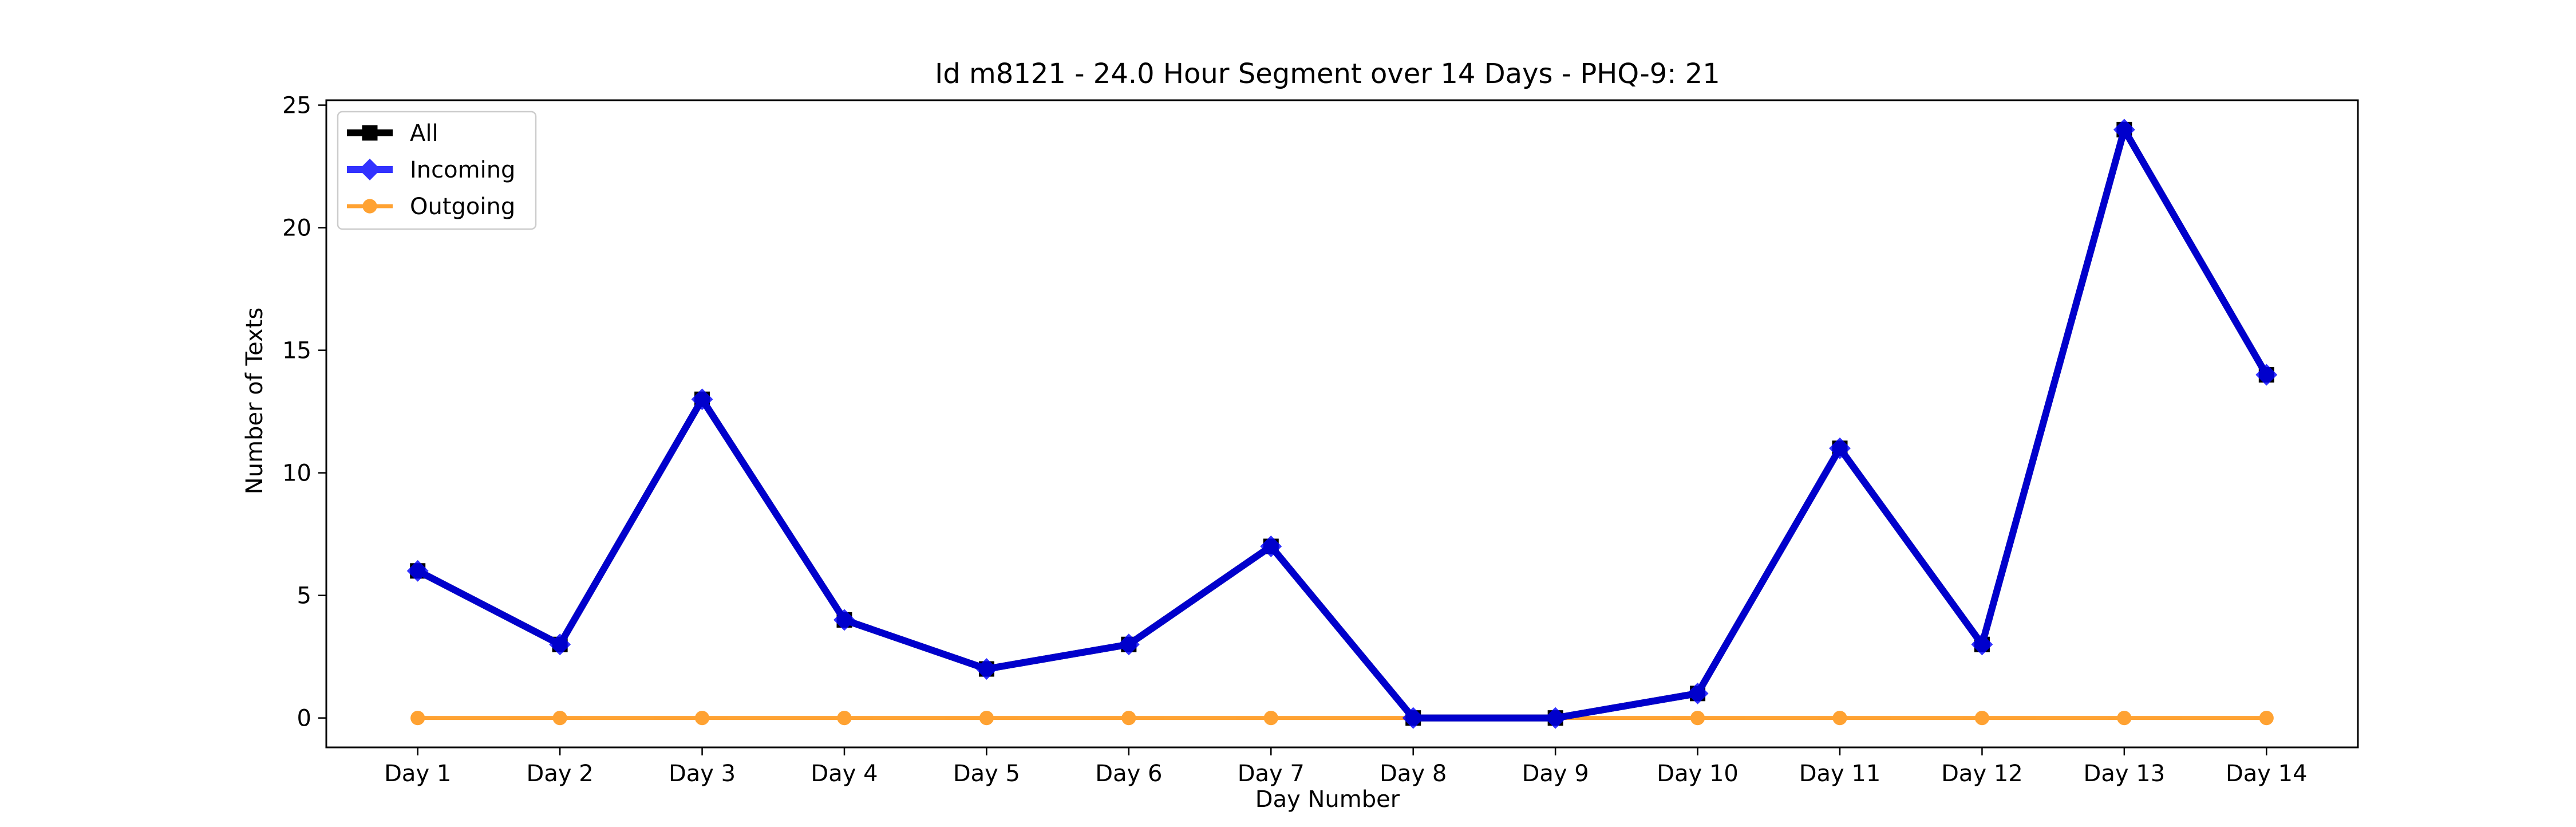 The height and width of the screenshot is (827, 2576). Describe the element at coordinates (296, 106) in the screenshot. I see `y-tick-label: 25` at that location.